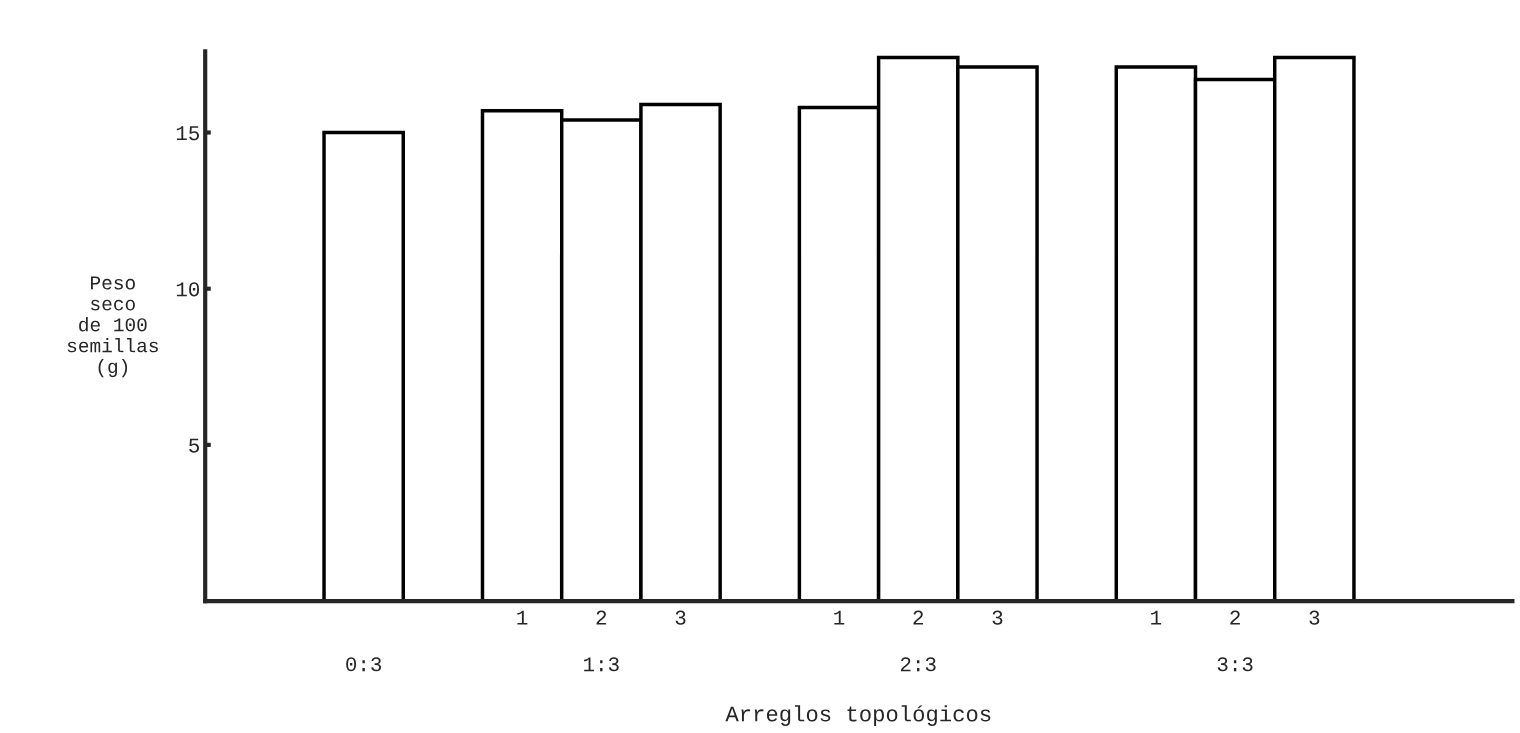 Image resolution: width=1520 pixels, height=733 pixels. What do you see at coordinates (858, 715) in the screenshot?
I see `x-axis-title: Arreglos topológicos` at bounding box center [858, 715].